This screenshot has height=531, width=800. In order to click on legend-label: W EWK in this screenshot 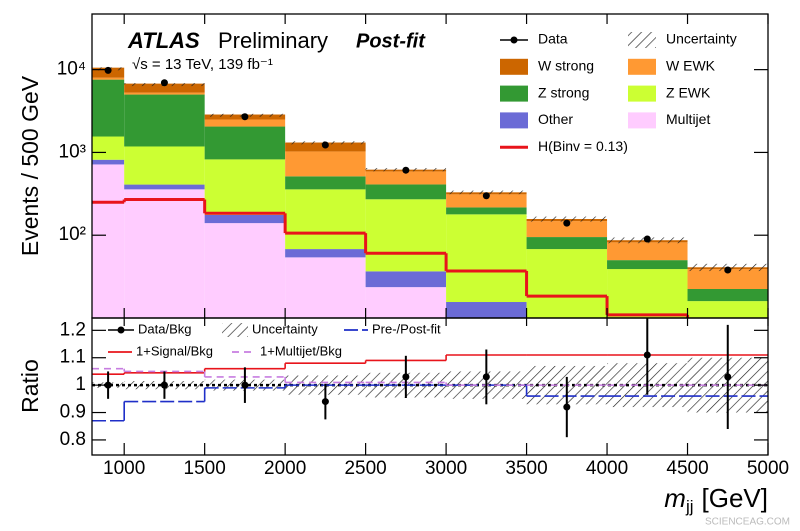, I will do `click(691, 66)`.